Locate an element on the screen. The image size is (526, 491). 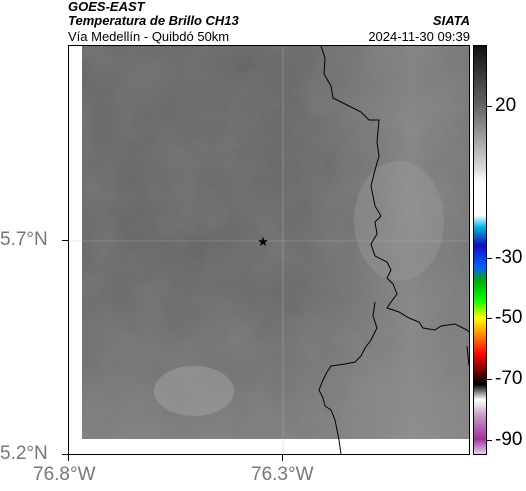
department-border-south is located at coordinates (348, 377).